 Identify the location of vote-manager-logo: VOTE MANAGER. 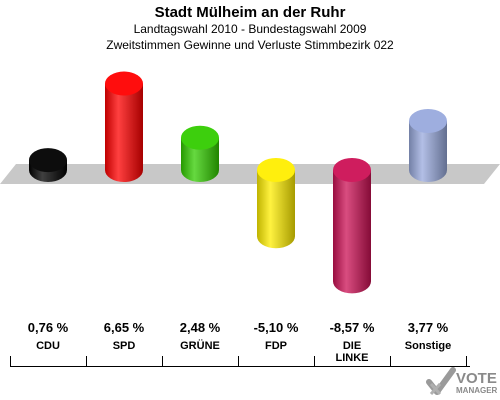
(463, 383).